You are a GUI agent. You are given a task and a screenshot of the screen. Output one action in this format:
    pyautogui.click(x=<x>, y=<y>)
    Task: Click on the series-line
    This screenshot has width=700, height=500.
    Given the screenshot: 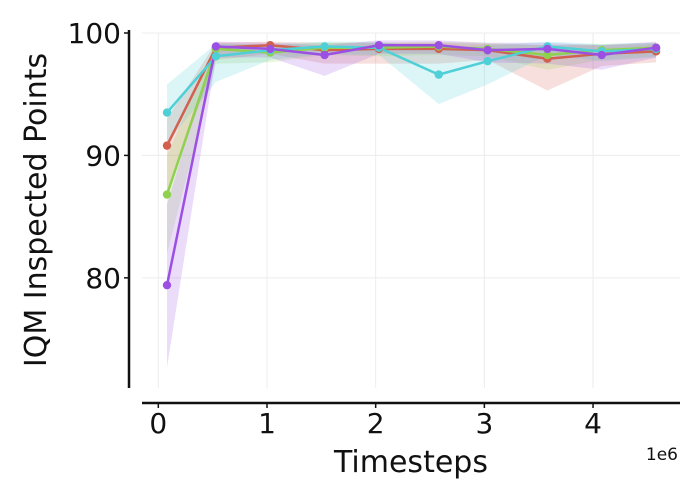 What is the action you would take?
    pyautogui.click(x=411, y=79)
    